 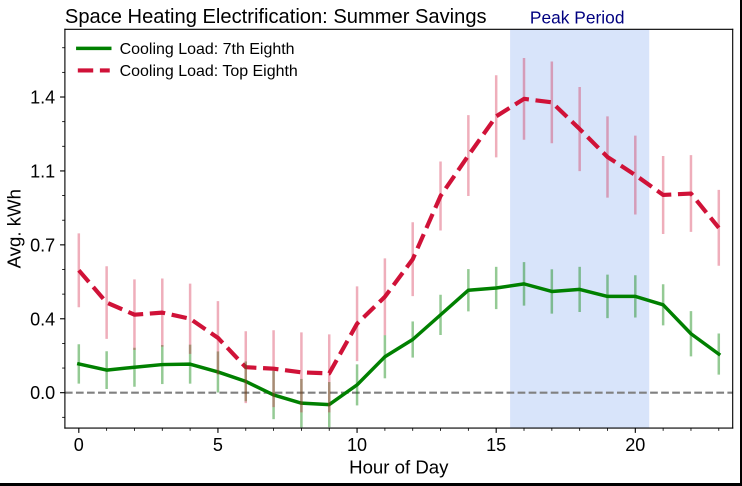 What do you see at coordinates (42, 171) in the screenshot?
I see `svg-text: 1.1` at bounding box center [42, 171].